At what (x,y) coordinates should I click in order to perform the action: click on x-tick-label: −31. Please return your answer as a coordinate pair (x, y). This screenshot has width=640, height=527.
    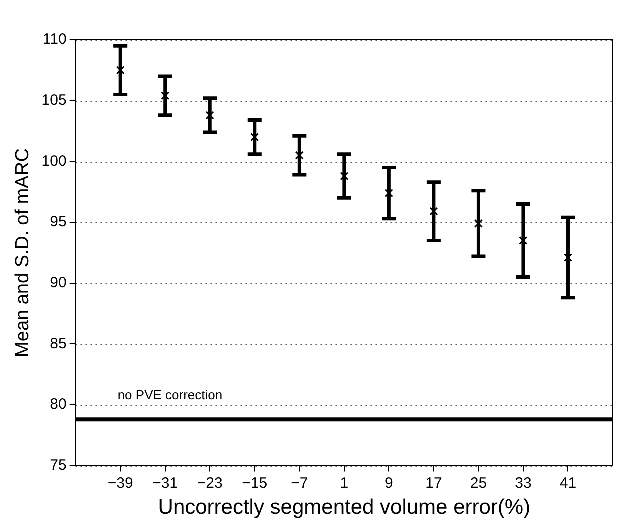
    Looking at the image, I should click on (165, 483).